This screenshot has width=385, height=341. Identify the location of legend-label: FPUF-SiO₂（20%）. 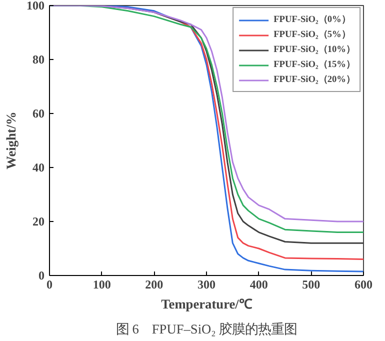
(314, 80).